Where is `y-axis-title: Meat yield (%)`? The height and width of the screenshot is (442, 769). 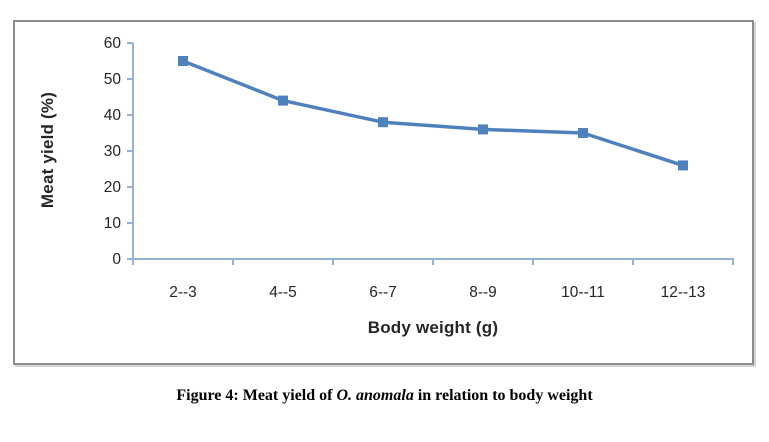 y-axis-title: Meat yield (%) is located at coordinates (48, 150).